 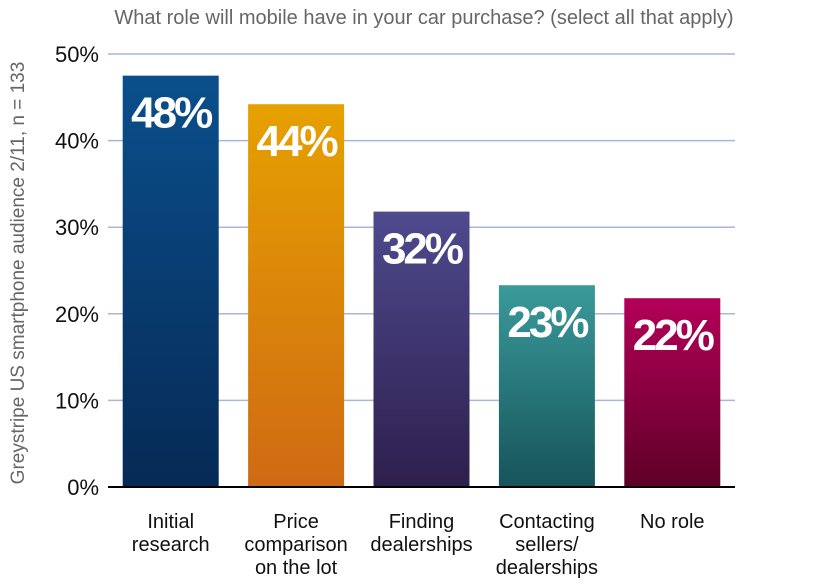 I want to click on y-tick-label: 50%, so click(x=77, y=54).